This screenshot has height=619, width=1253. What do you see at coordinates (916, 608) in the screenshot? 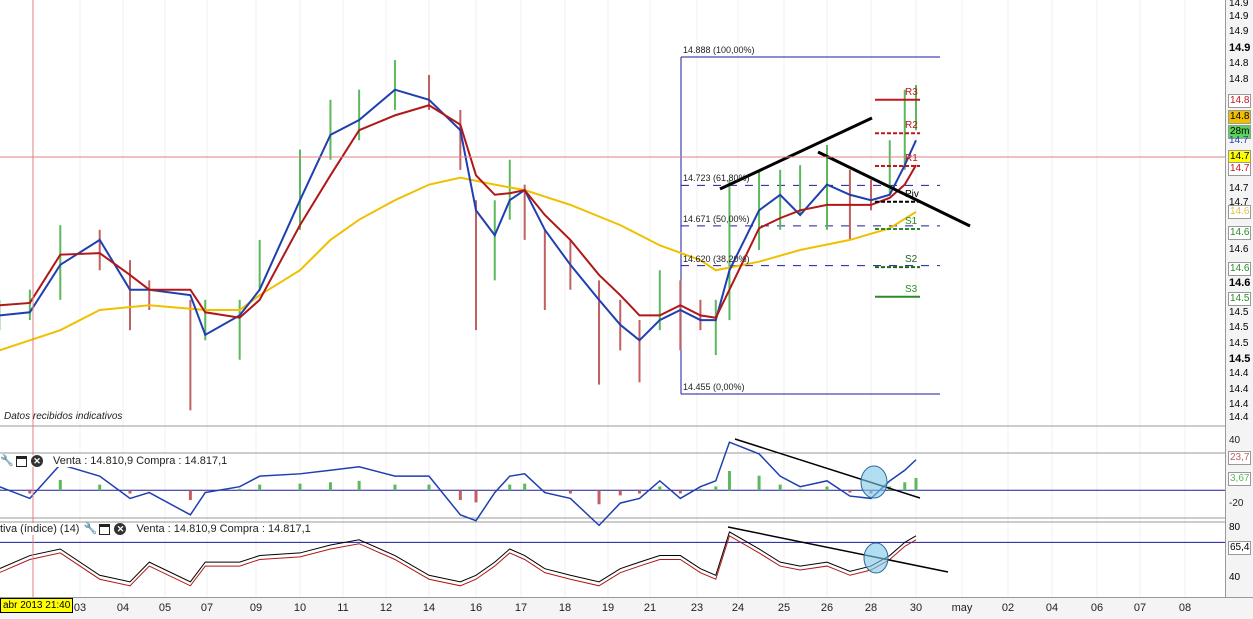
I see `x-tick-label: 30` at bounding box center [916, 608].